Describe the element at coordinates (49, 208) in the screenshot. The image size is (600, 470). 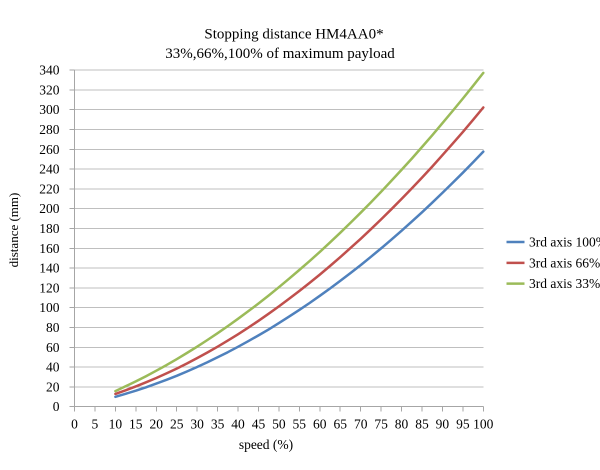
I see `svg-text: 200` at that location.